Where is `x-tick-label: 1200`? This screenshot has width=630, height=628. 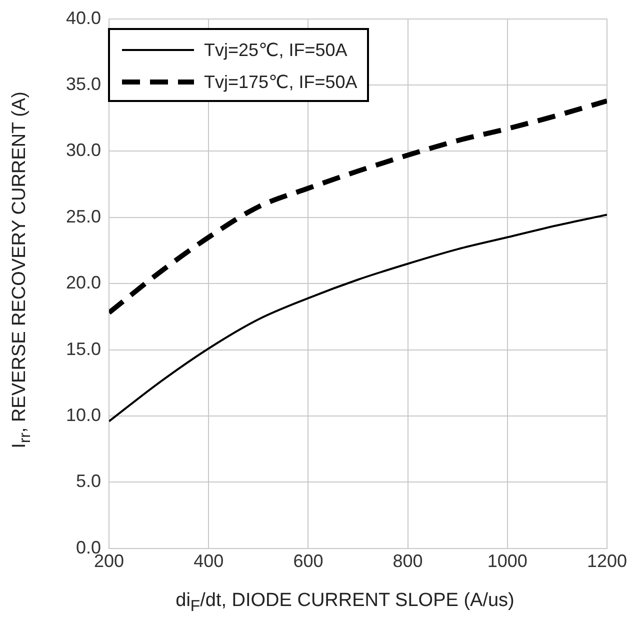 x-tick-label: 1200 is located at coordinates (606, 561).